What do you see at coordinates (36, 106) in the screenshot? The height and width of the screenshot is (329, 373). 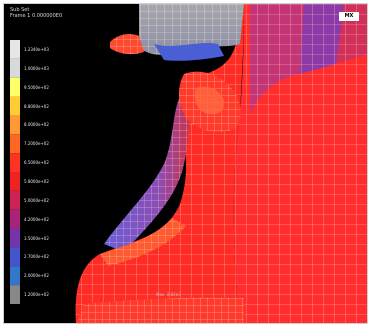 I see `legend-label: 8.8000e+02` at bounding box center [36, 106].